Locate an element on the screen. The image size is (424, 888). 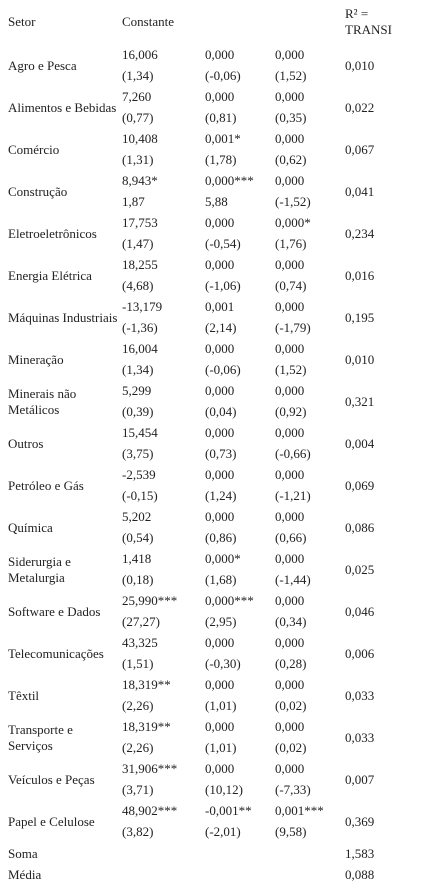
r-squared: 0,067 is located at coordinates (360, 149).